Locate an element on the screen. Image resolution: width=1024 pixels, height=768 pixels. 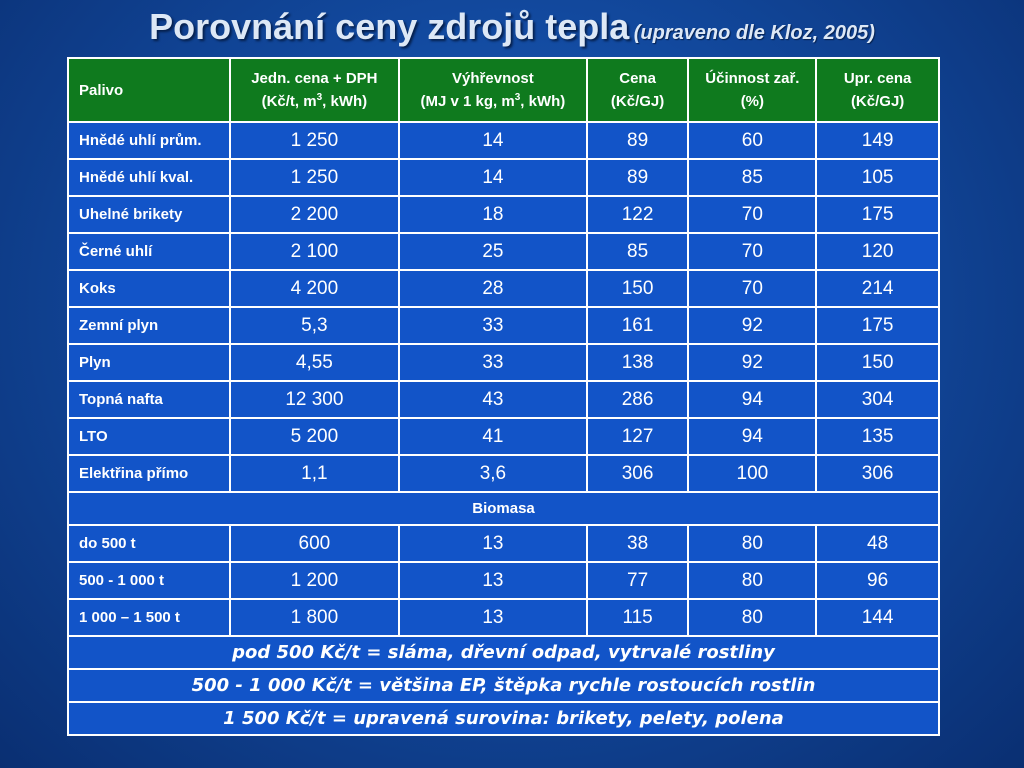
header-adjusted-line2: (Kč/GJ) is located at coordinates (877, 101).